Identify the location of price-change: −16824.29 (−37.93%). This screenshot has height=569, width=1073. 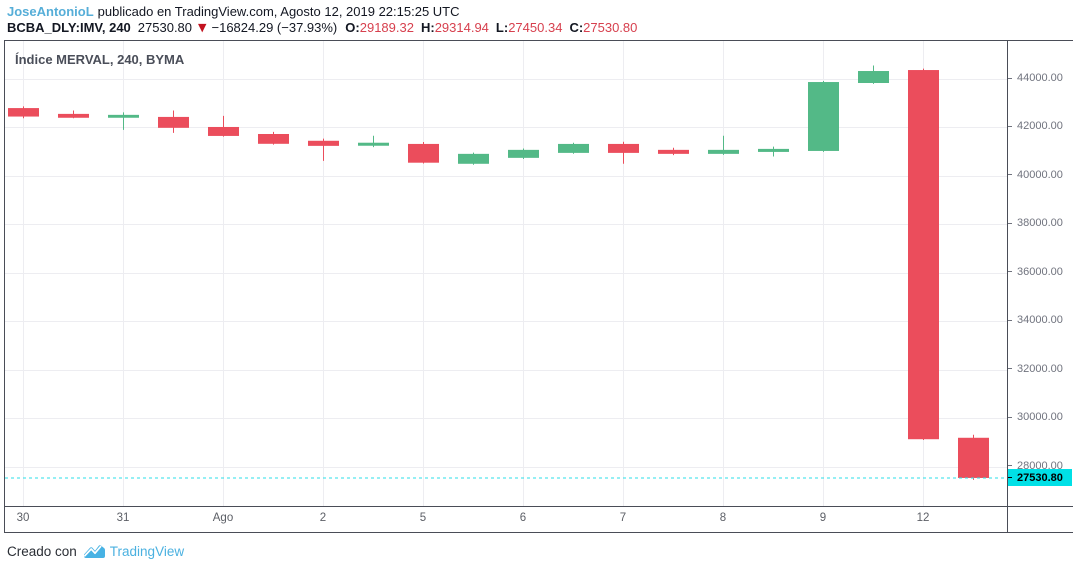
(274, 27).